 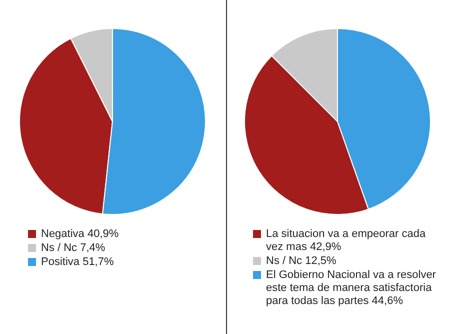 What do you see at coordinates (301, 261) in the screenshot?
I see `legend-label: Ns / Nc 12,5%` at bounding box center [301, 261].